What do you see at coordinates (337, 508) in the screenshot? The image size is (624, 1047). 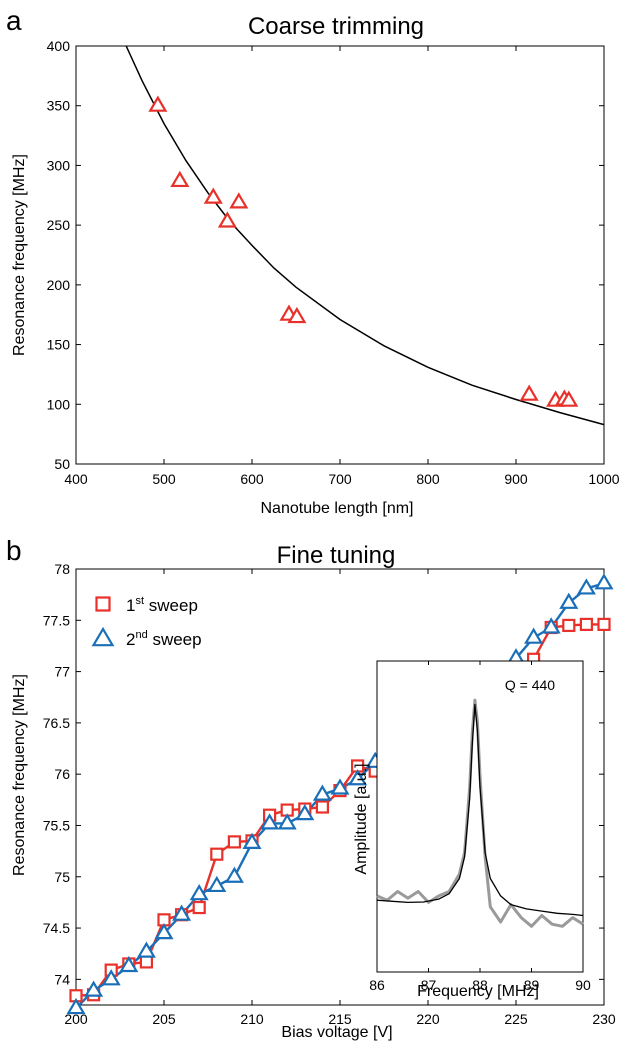 I see `chart-a-x-axis-label: Nanotube length [nm]` at bounding box center [337, 508].